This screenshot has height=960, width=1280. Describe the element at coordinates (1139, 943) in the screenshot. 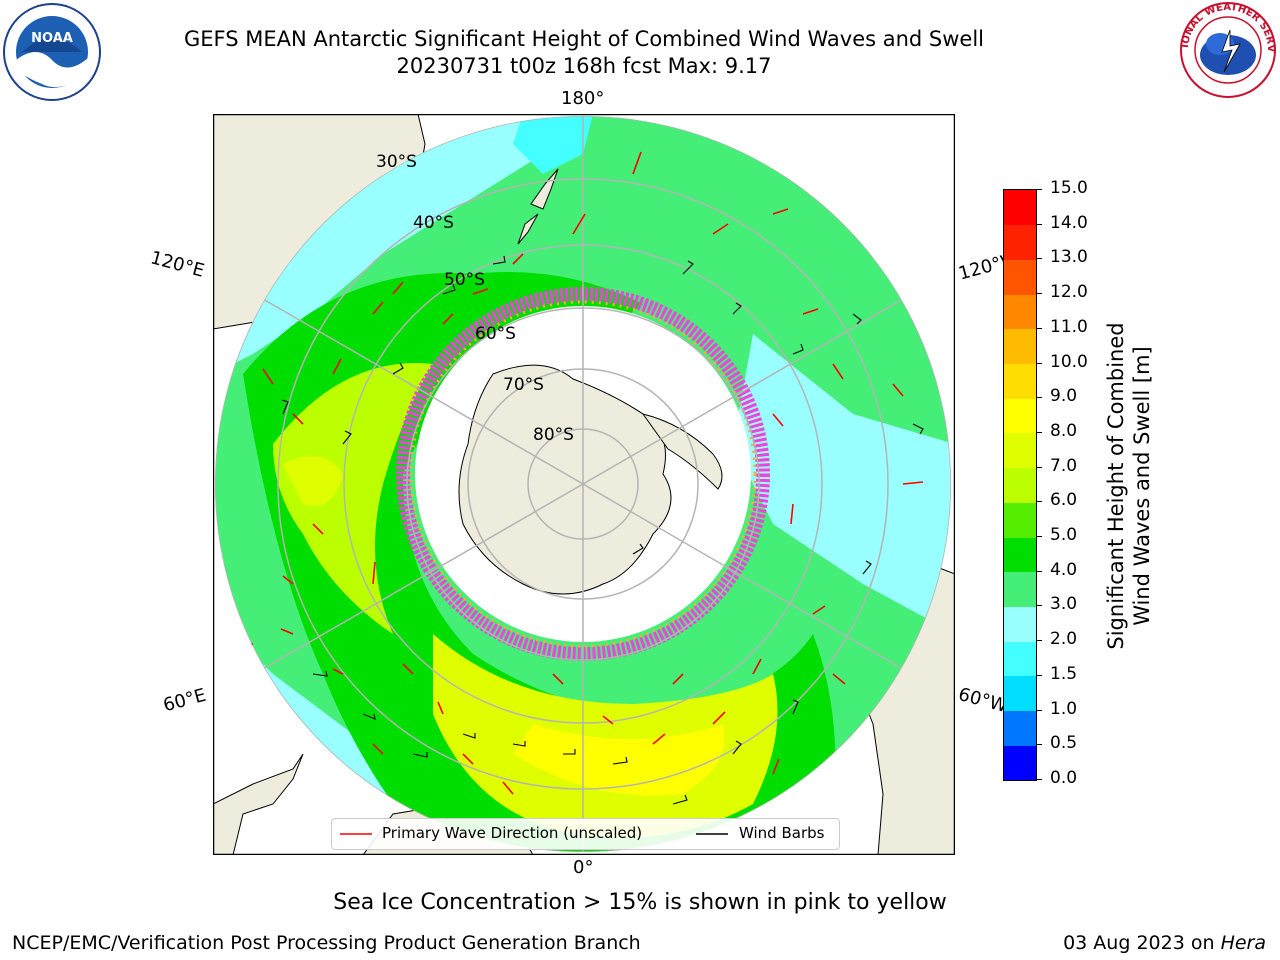

I see `footer-date-text: 03 Aug 2023 on` at that location.